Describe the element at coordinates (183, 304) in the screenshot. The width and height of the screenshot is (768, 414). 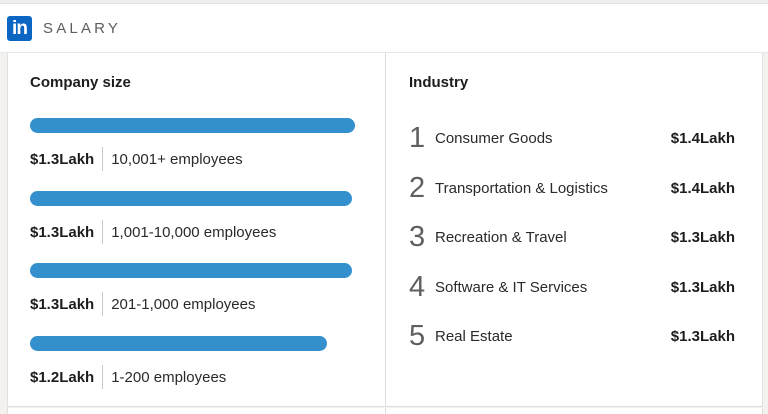
I see `size-label: 201-1,000 employees` at that location.